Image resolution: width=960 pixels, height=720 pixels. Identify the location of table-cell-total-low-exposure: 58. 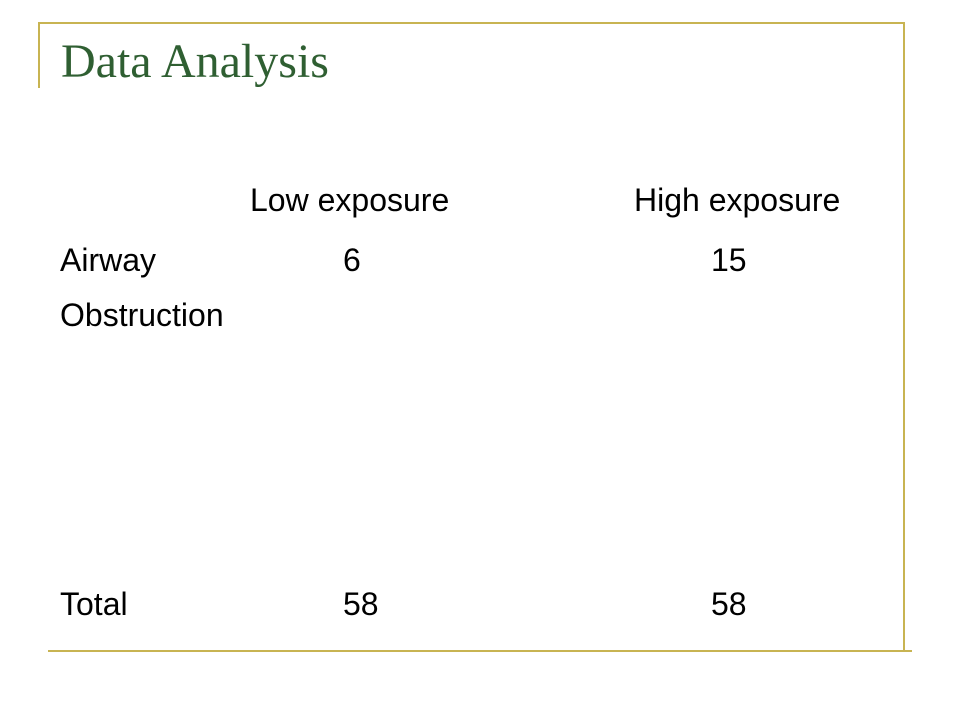
(361, 604).